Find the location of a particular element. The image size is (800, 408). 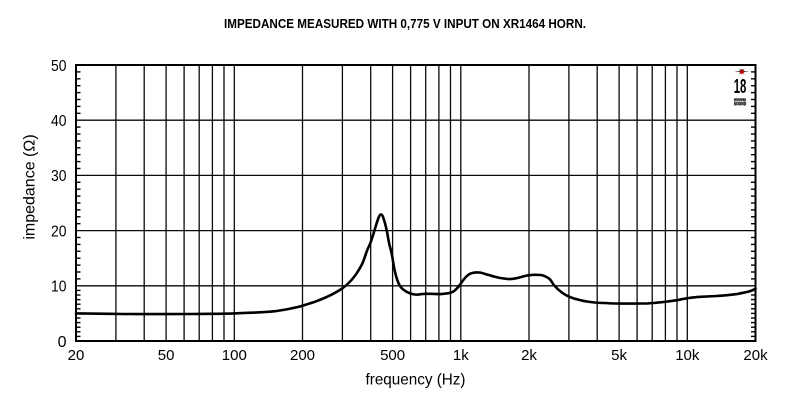

svg-text: 200 is located at coordinates (302, 355).